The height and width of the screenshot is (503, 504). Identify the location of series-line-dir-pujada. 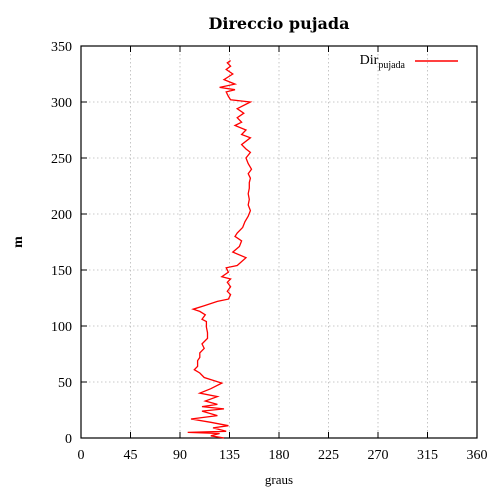
(220, 249).